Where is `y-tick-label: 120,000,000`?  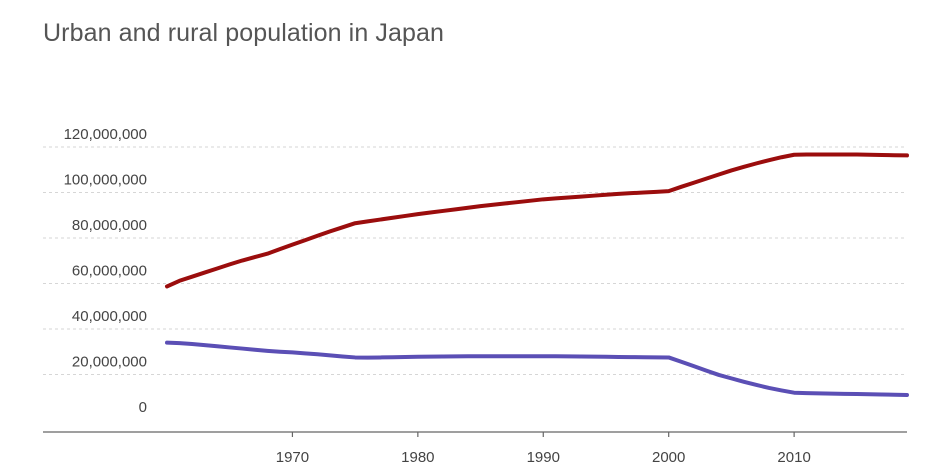
y-tick-label: 120,000,000 is located at coordinates (105, 134).